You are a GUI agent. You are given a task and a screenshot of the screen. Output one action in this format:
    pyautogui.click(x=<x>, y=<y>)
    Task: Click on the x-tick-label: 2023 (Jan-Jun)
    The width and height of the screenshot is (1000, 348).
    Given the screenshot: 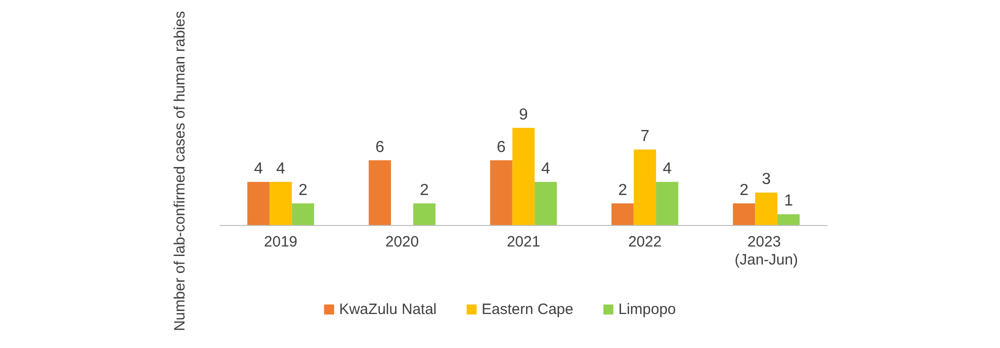 What is the action you would take?
    pyautogui.click(x=766, y=251)
    